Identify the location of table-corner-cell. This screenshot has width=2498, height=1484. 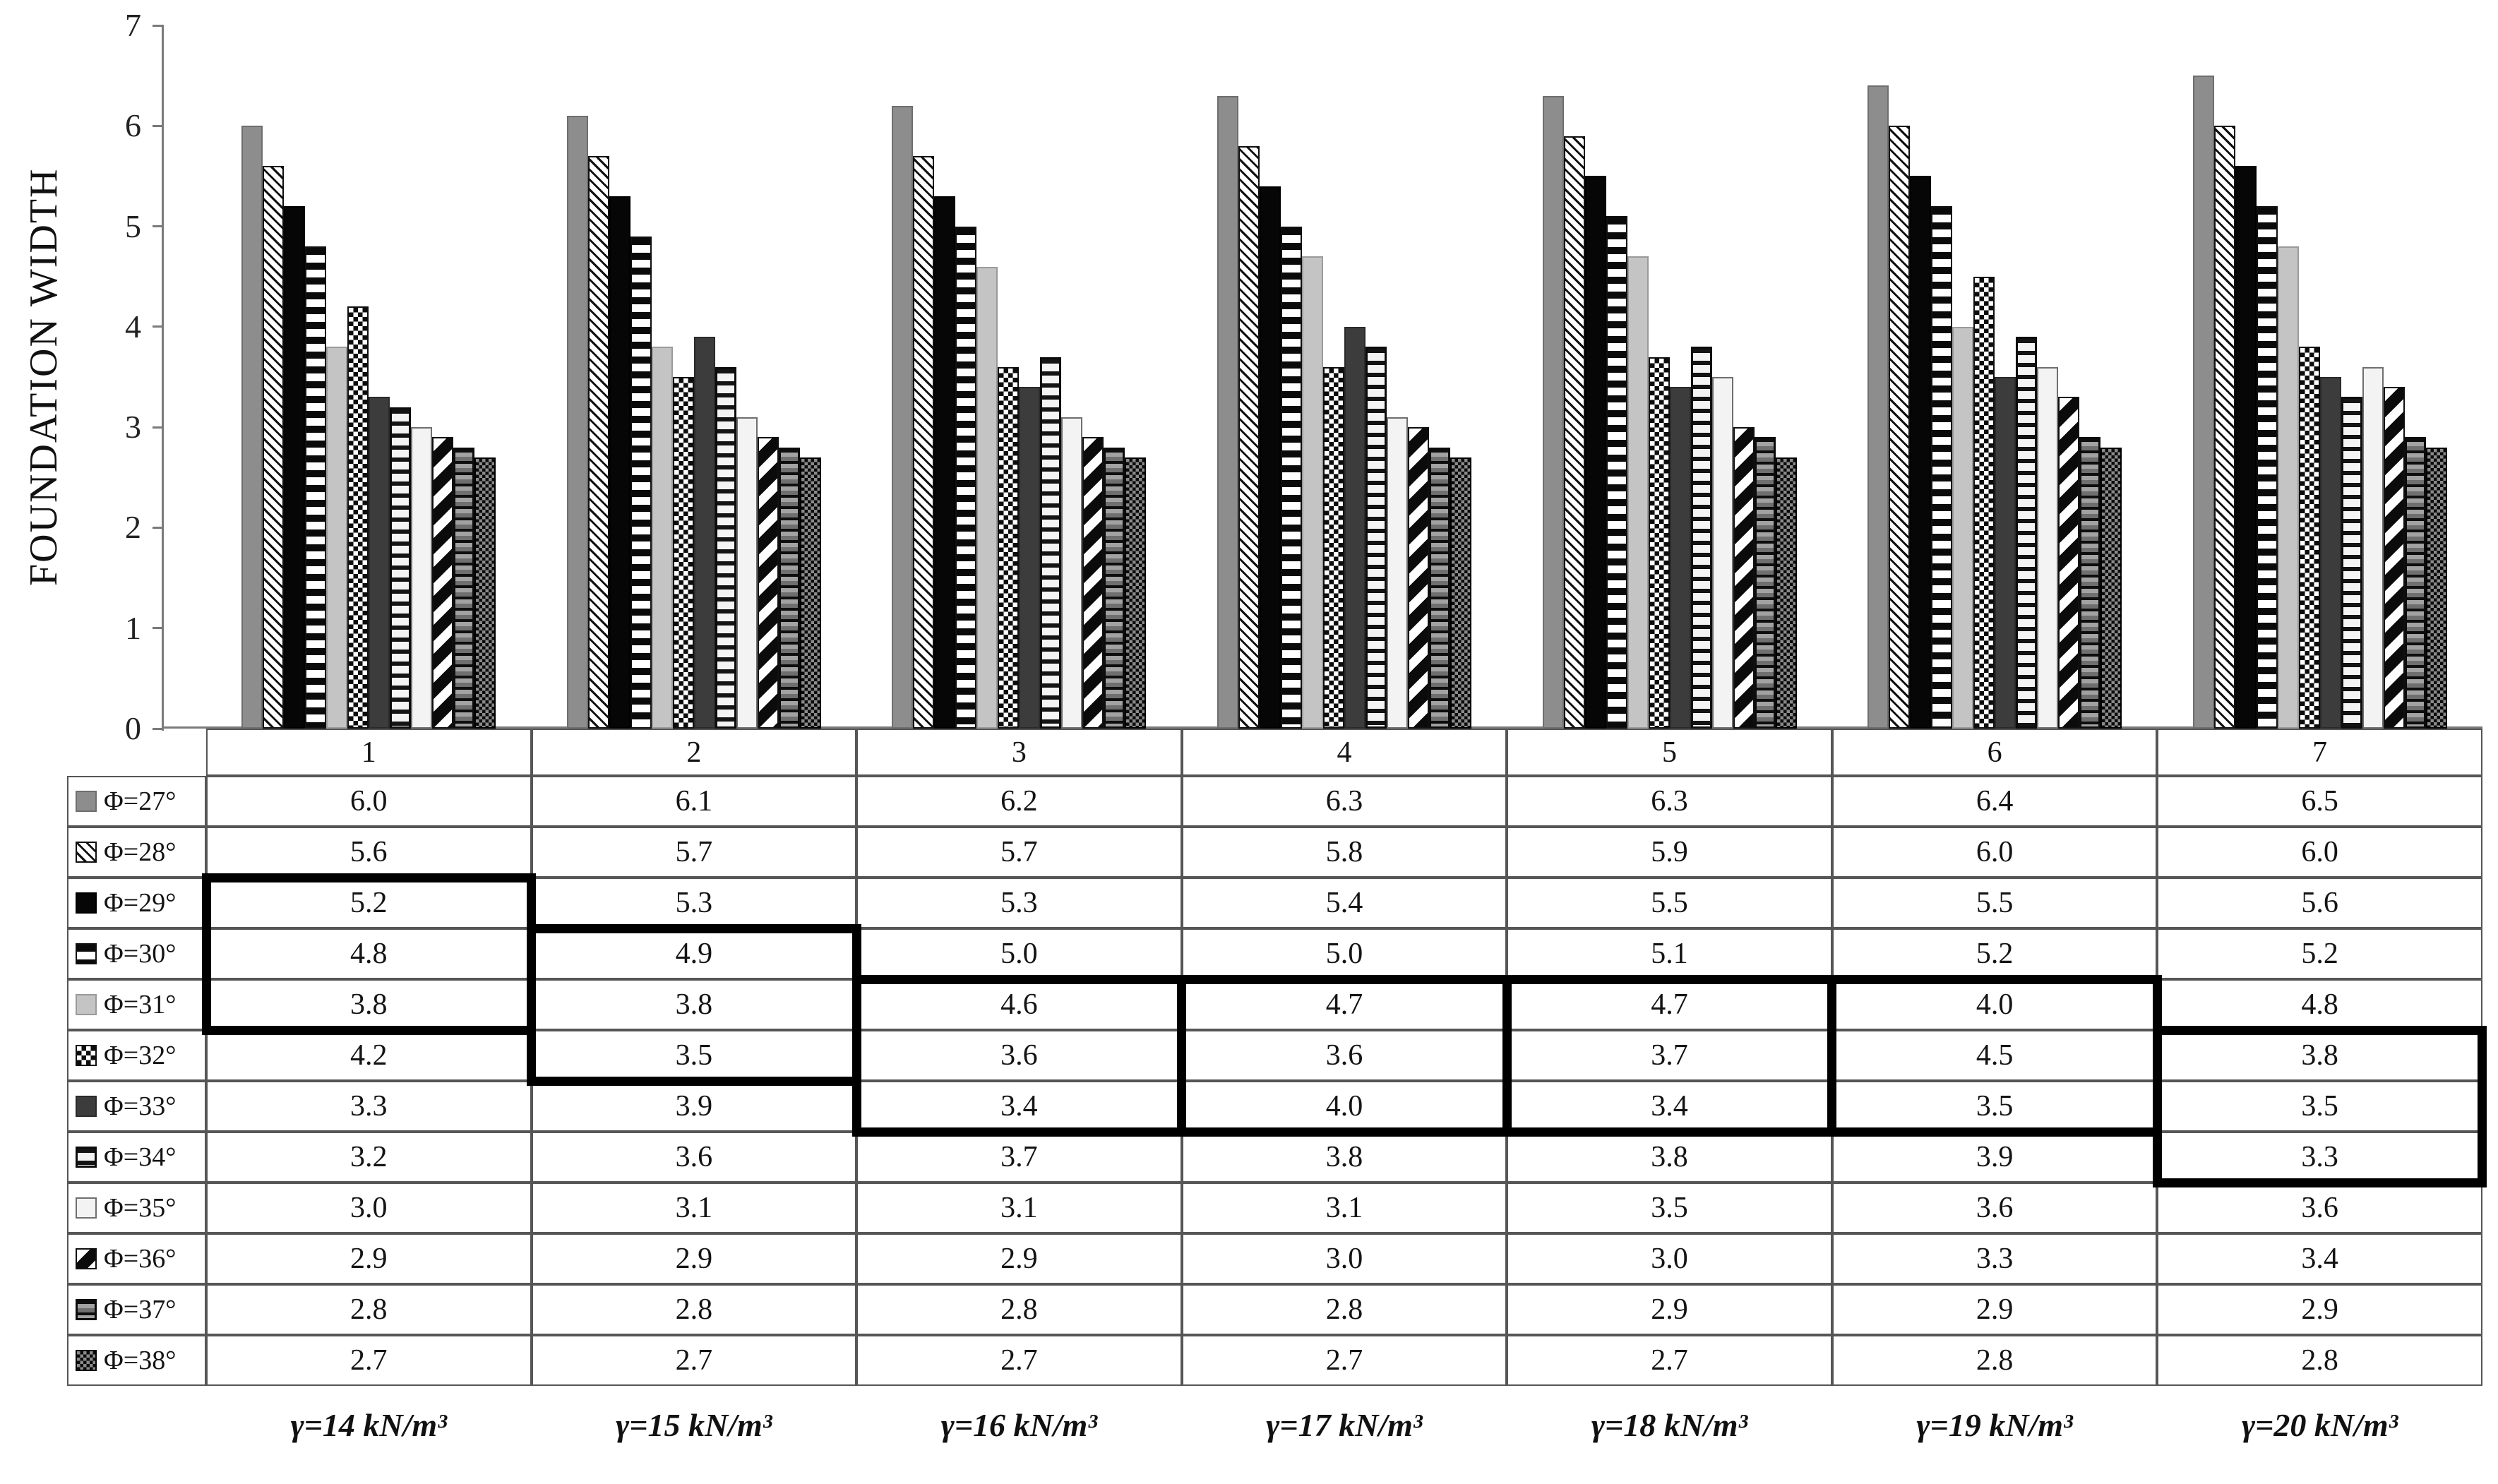
(136, 753).